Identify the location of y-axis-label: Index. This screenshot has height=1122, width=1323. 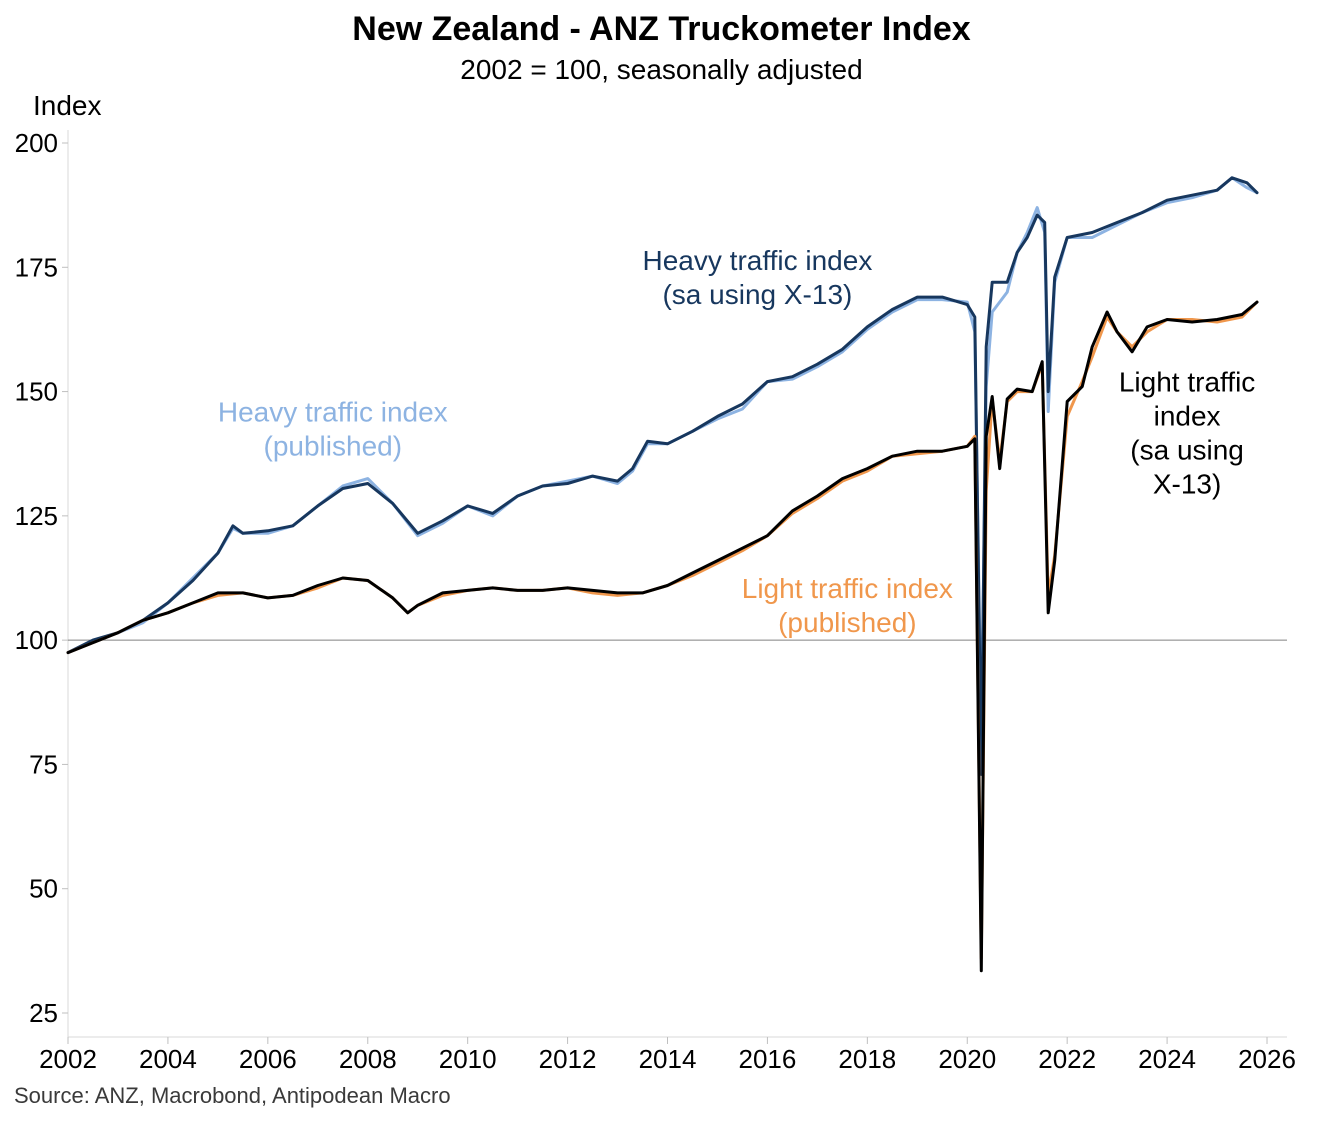
(67, 105).